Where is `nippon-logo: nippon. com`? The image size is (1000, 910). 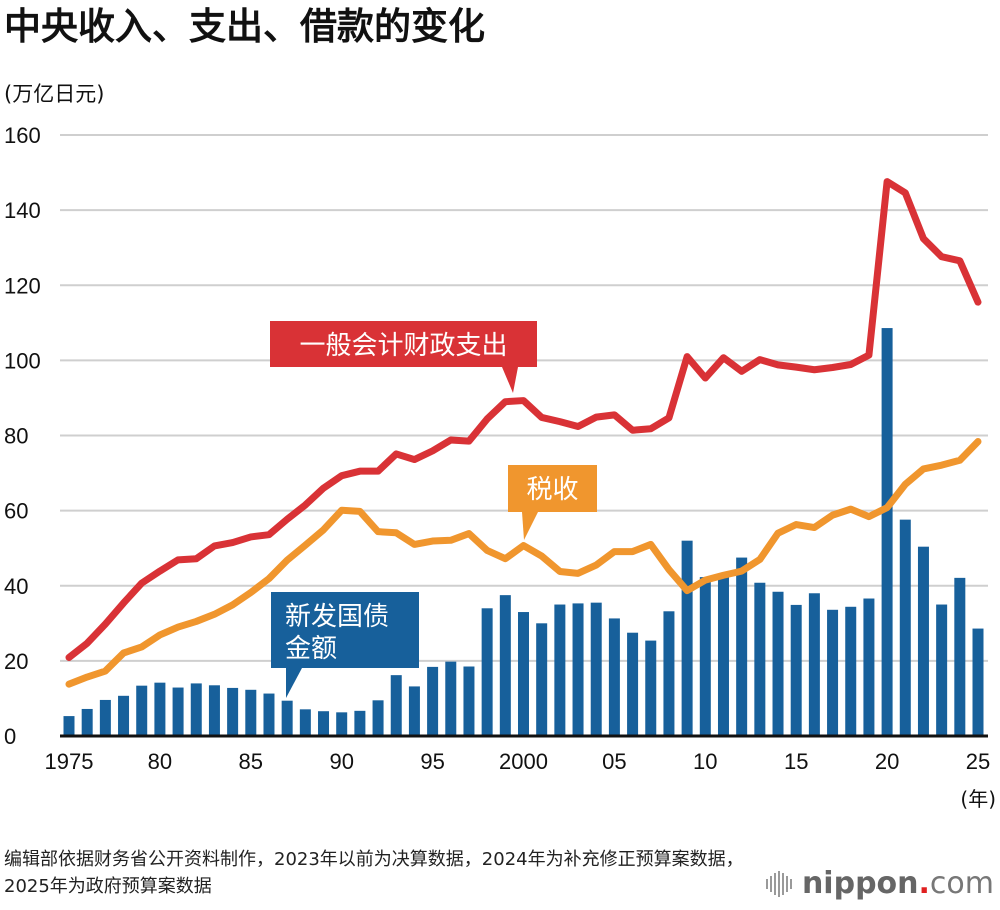
nippon-logo: nippon. com is located at coordinates (879, 883).